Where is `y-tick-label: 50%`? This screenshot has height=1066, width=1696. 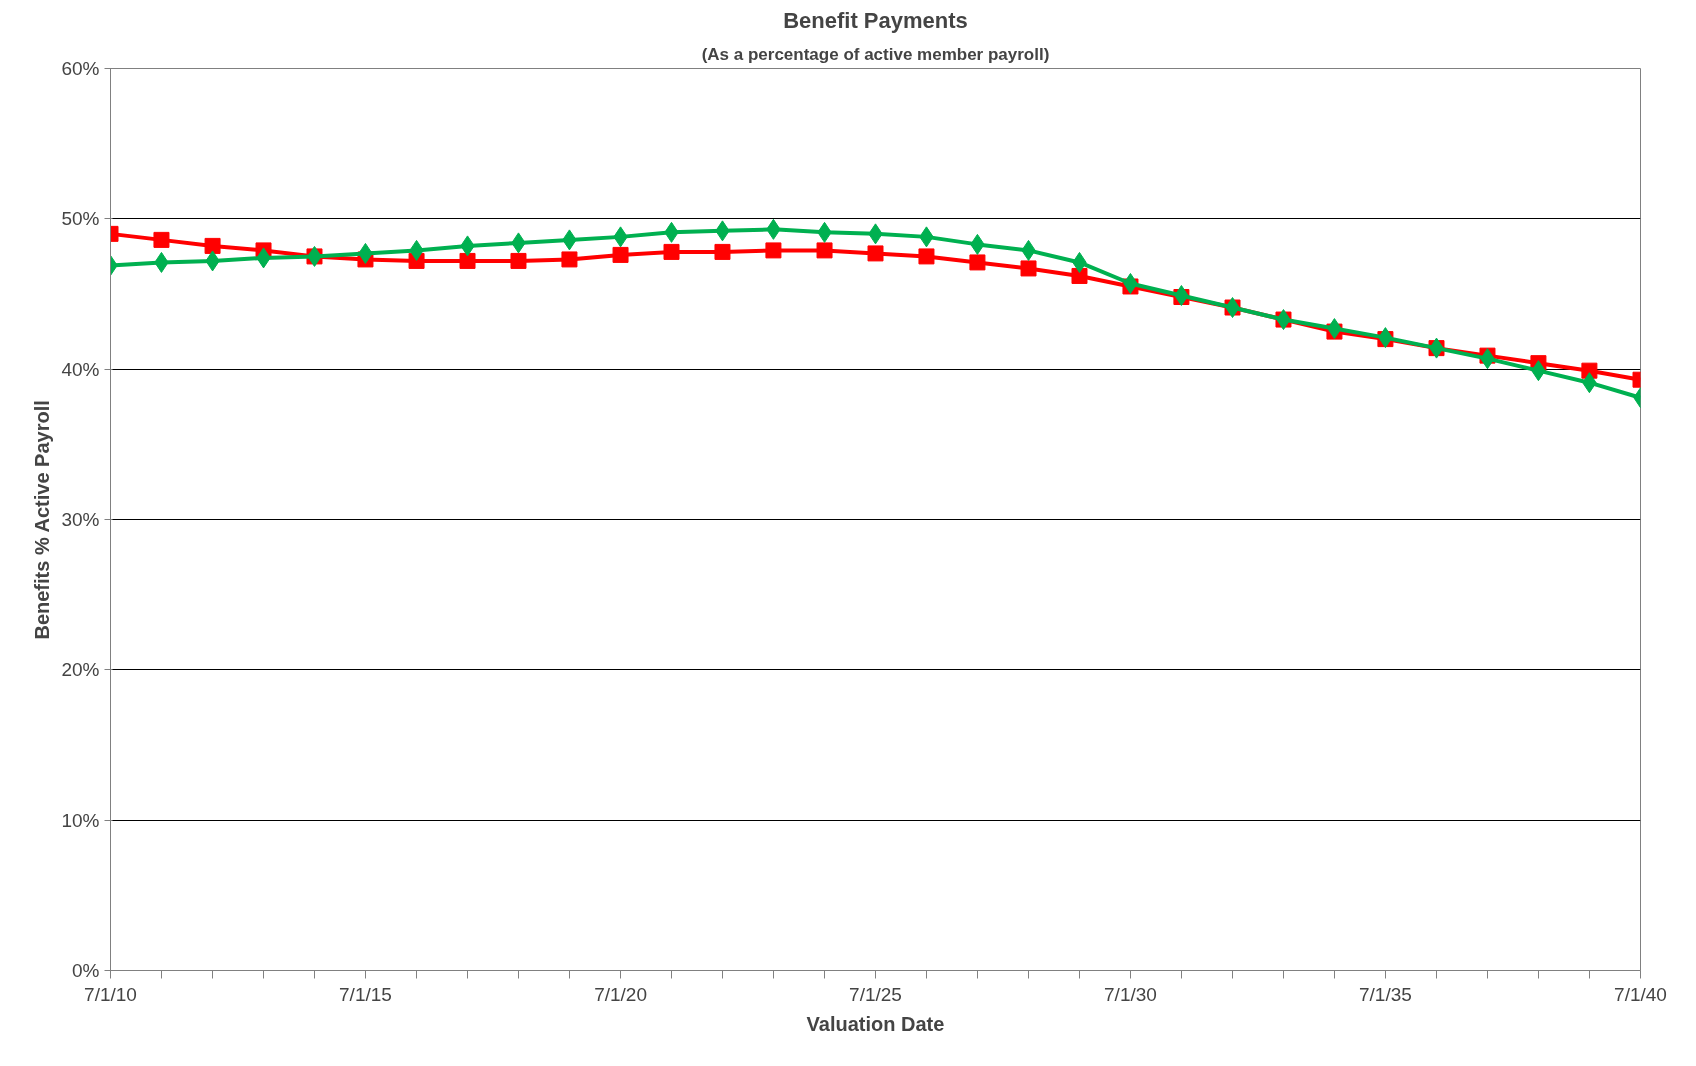 y-tick-label: 50% is located at coordinates (80, 219).